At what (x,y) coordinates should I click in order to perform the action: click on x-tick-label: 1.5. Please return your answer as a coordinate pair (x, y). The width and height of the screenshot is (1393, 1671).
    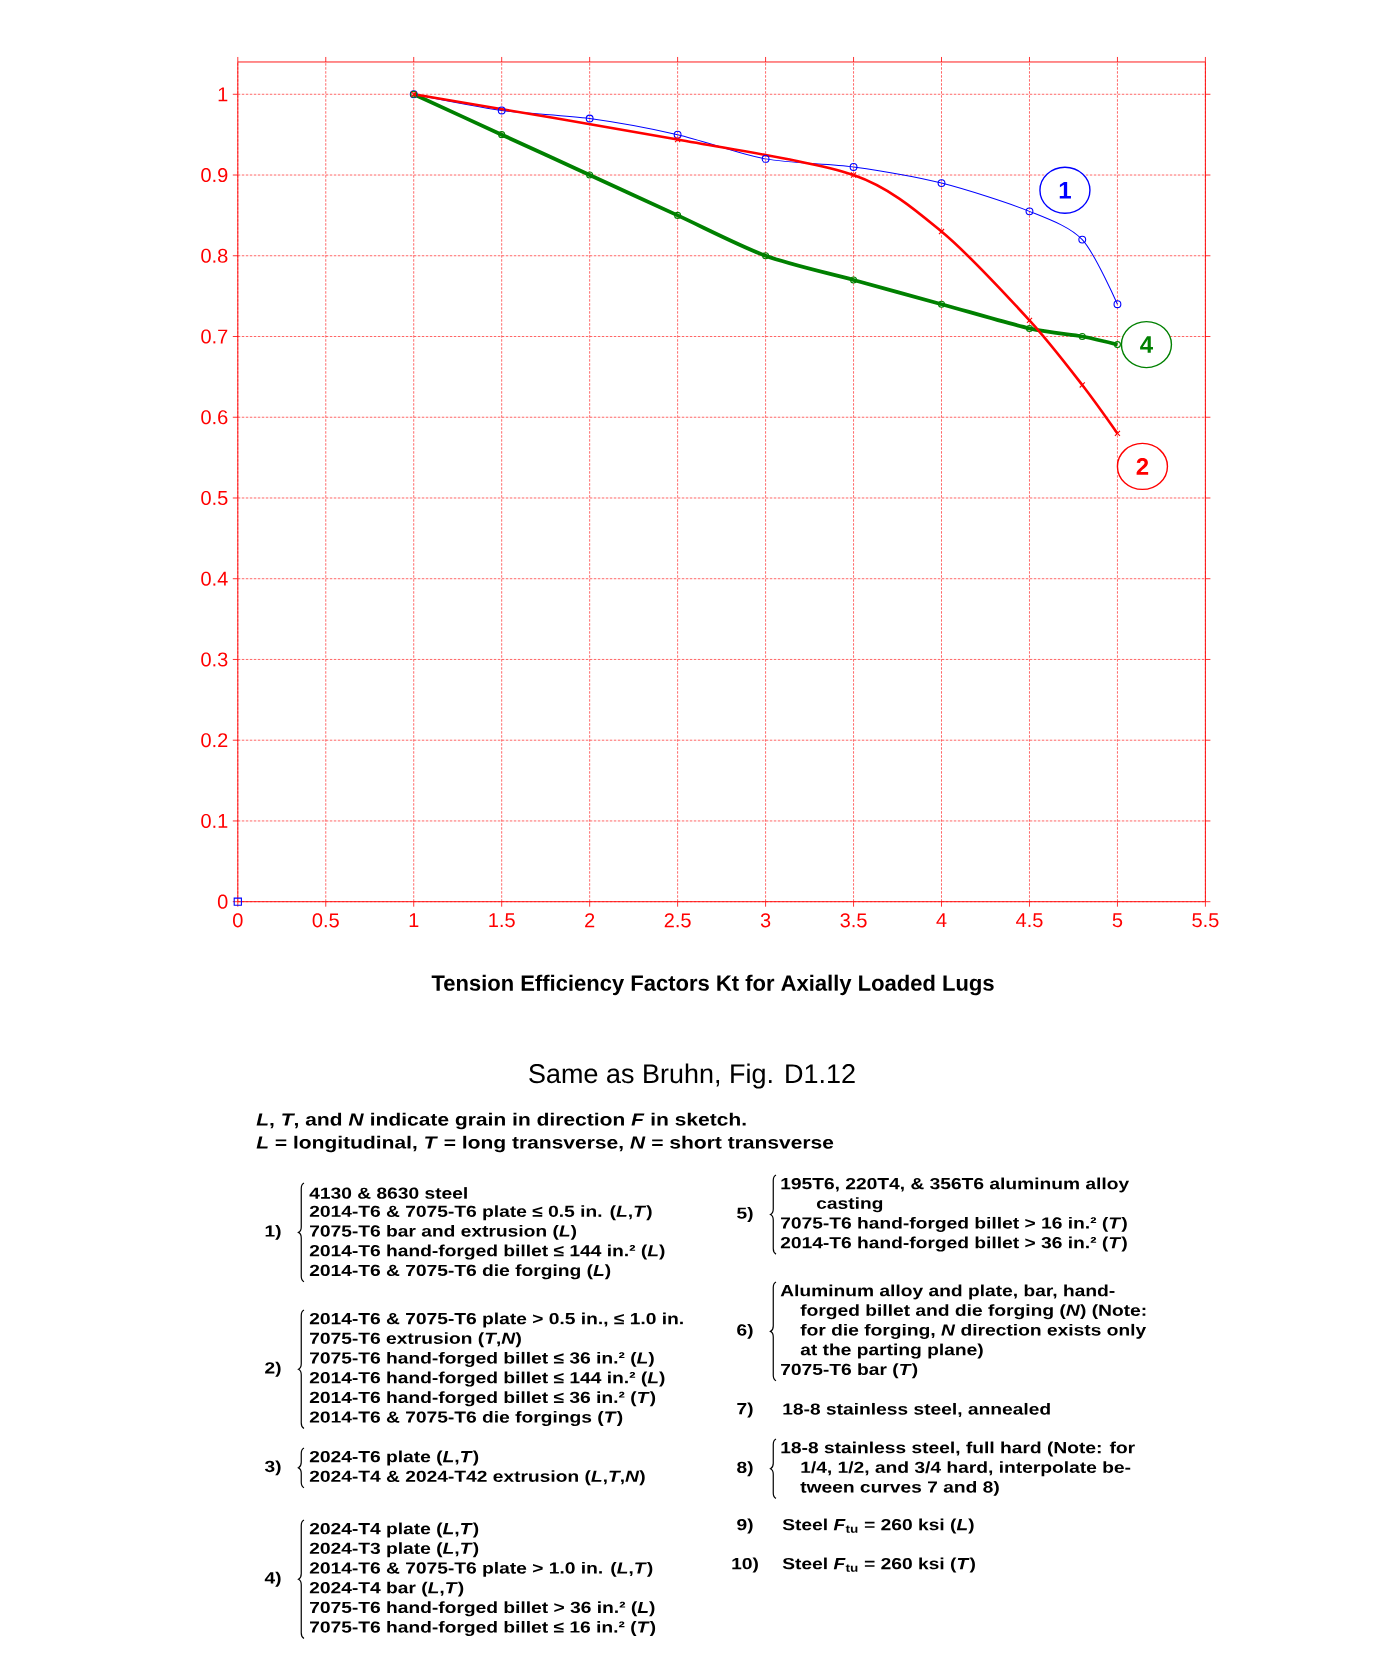
    Looking at the image, I should click on (502, 920).